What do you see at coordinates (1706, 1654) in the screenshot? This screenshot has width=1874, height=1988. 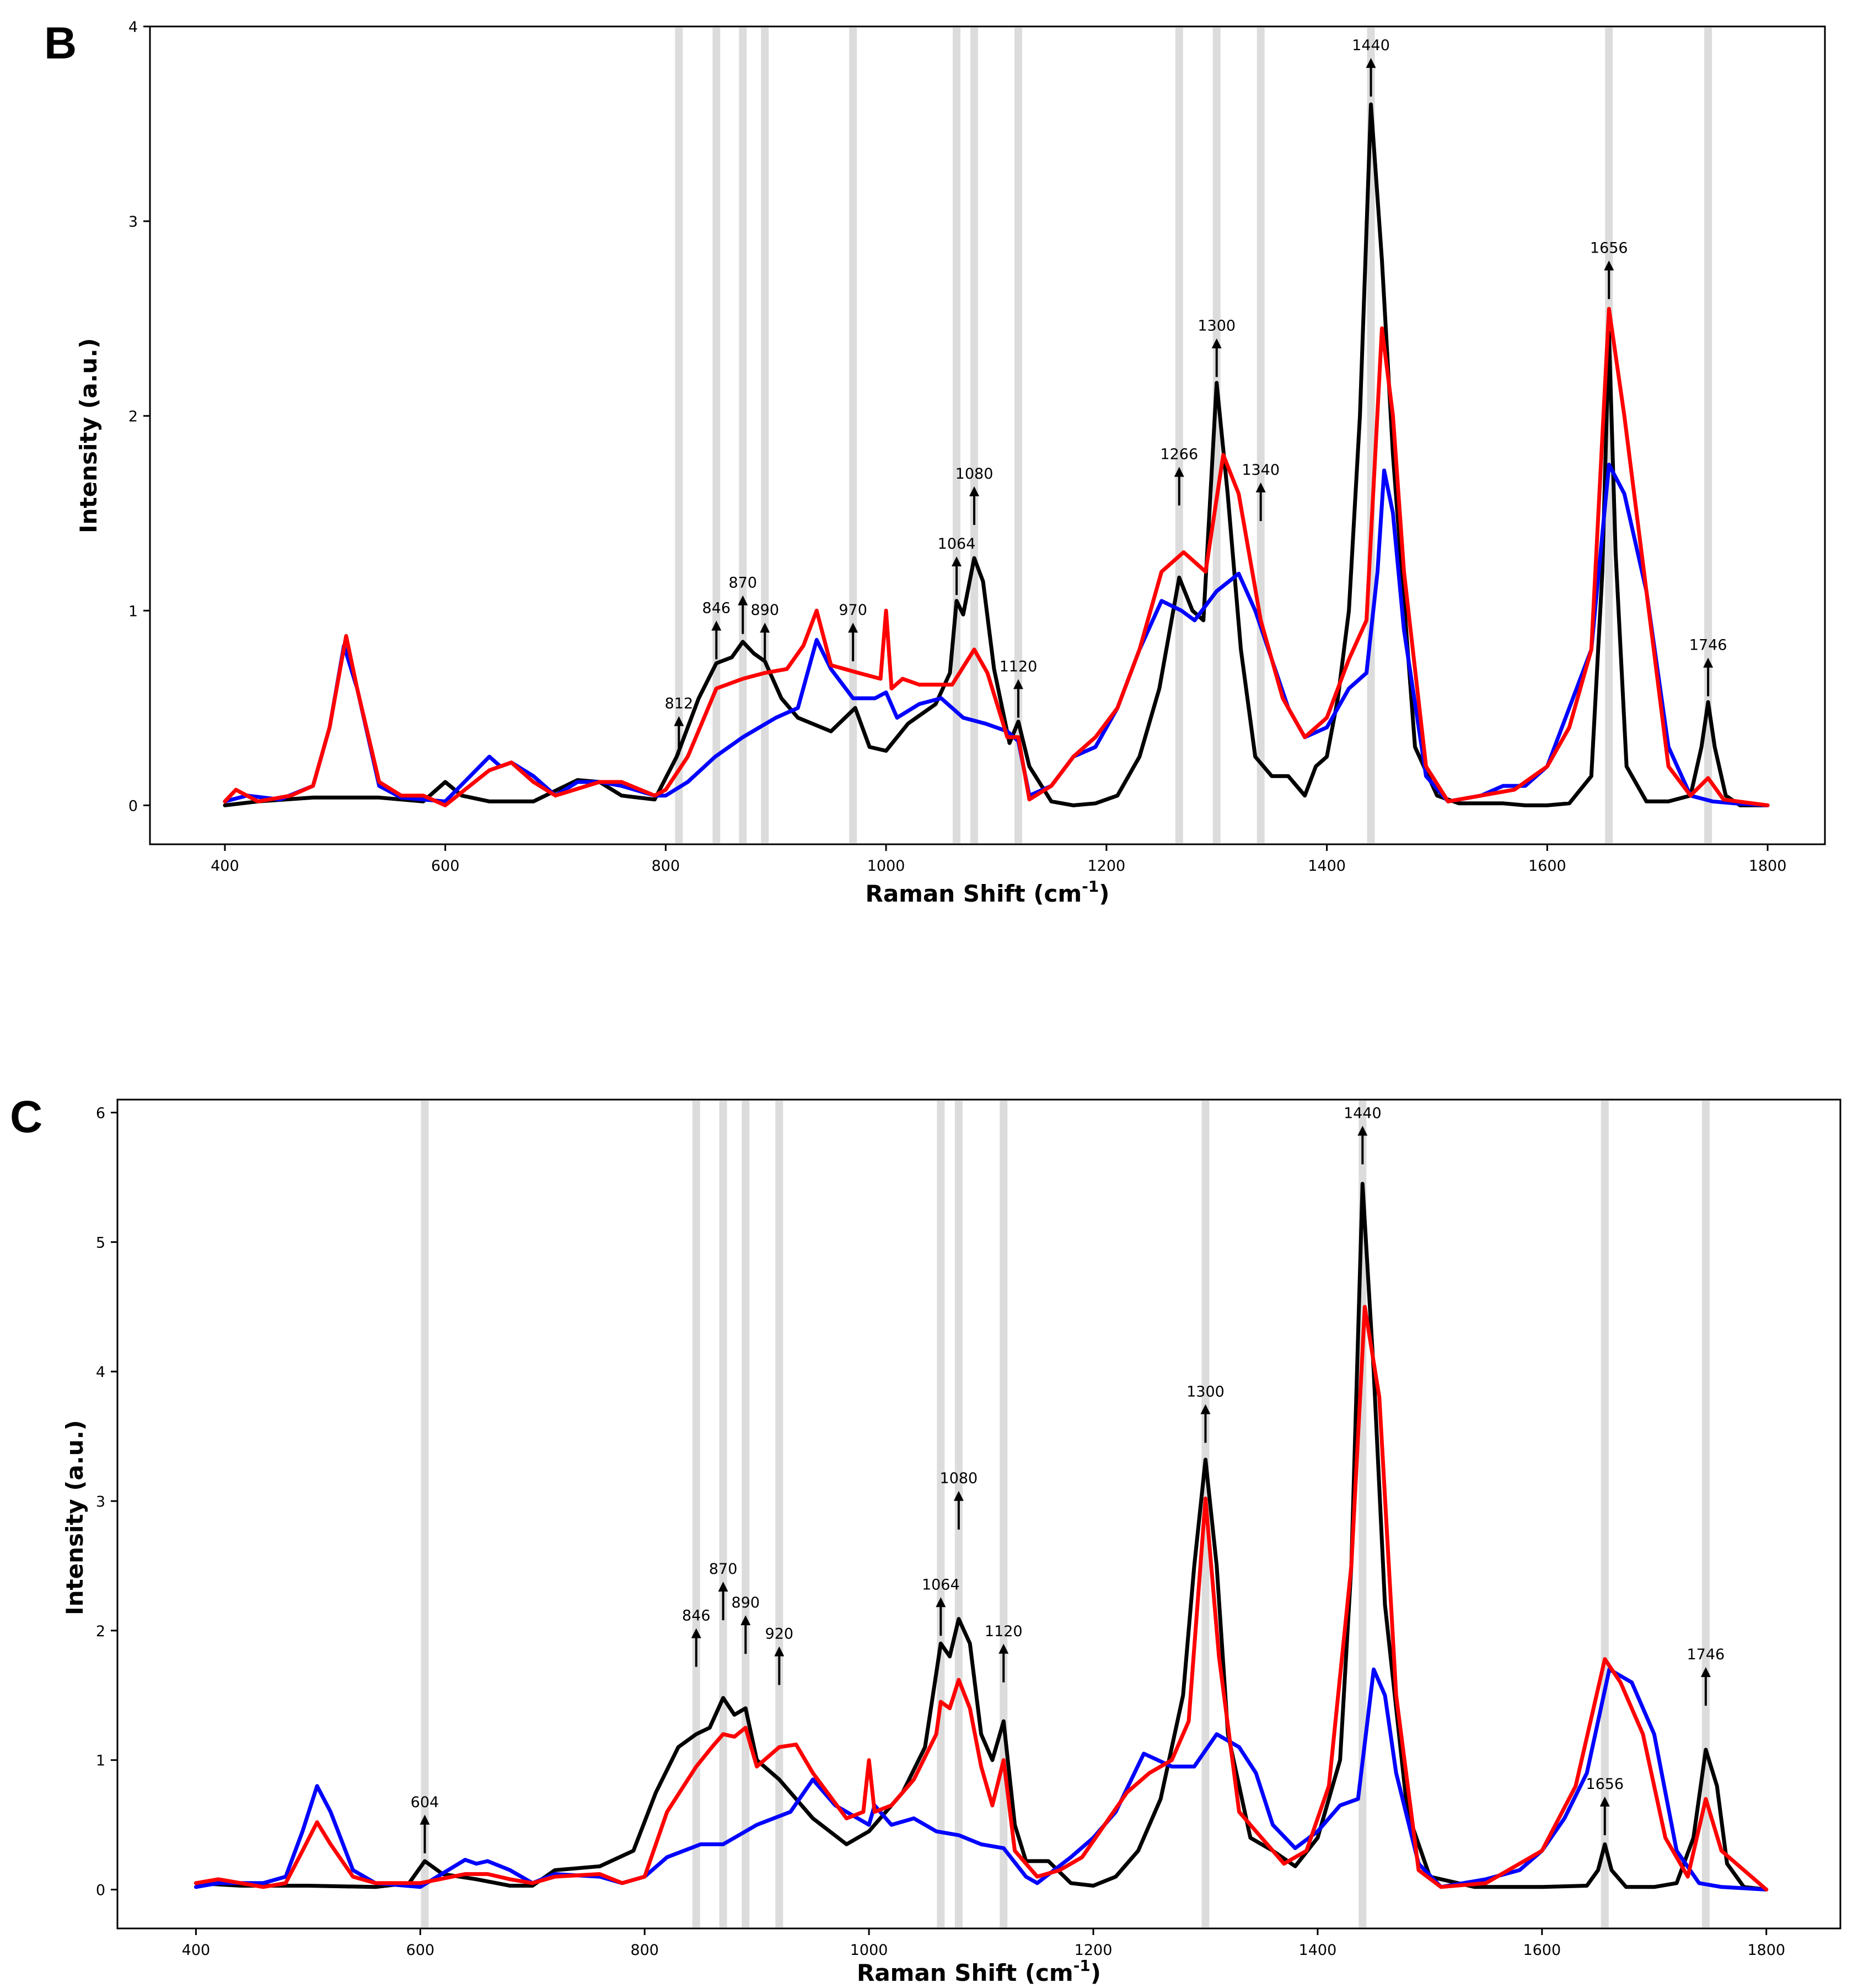 I see `panel-c-peak-label: 1746` at bounding box center [1706, 1654].